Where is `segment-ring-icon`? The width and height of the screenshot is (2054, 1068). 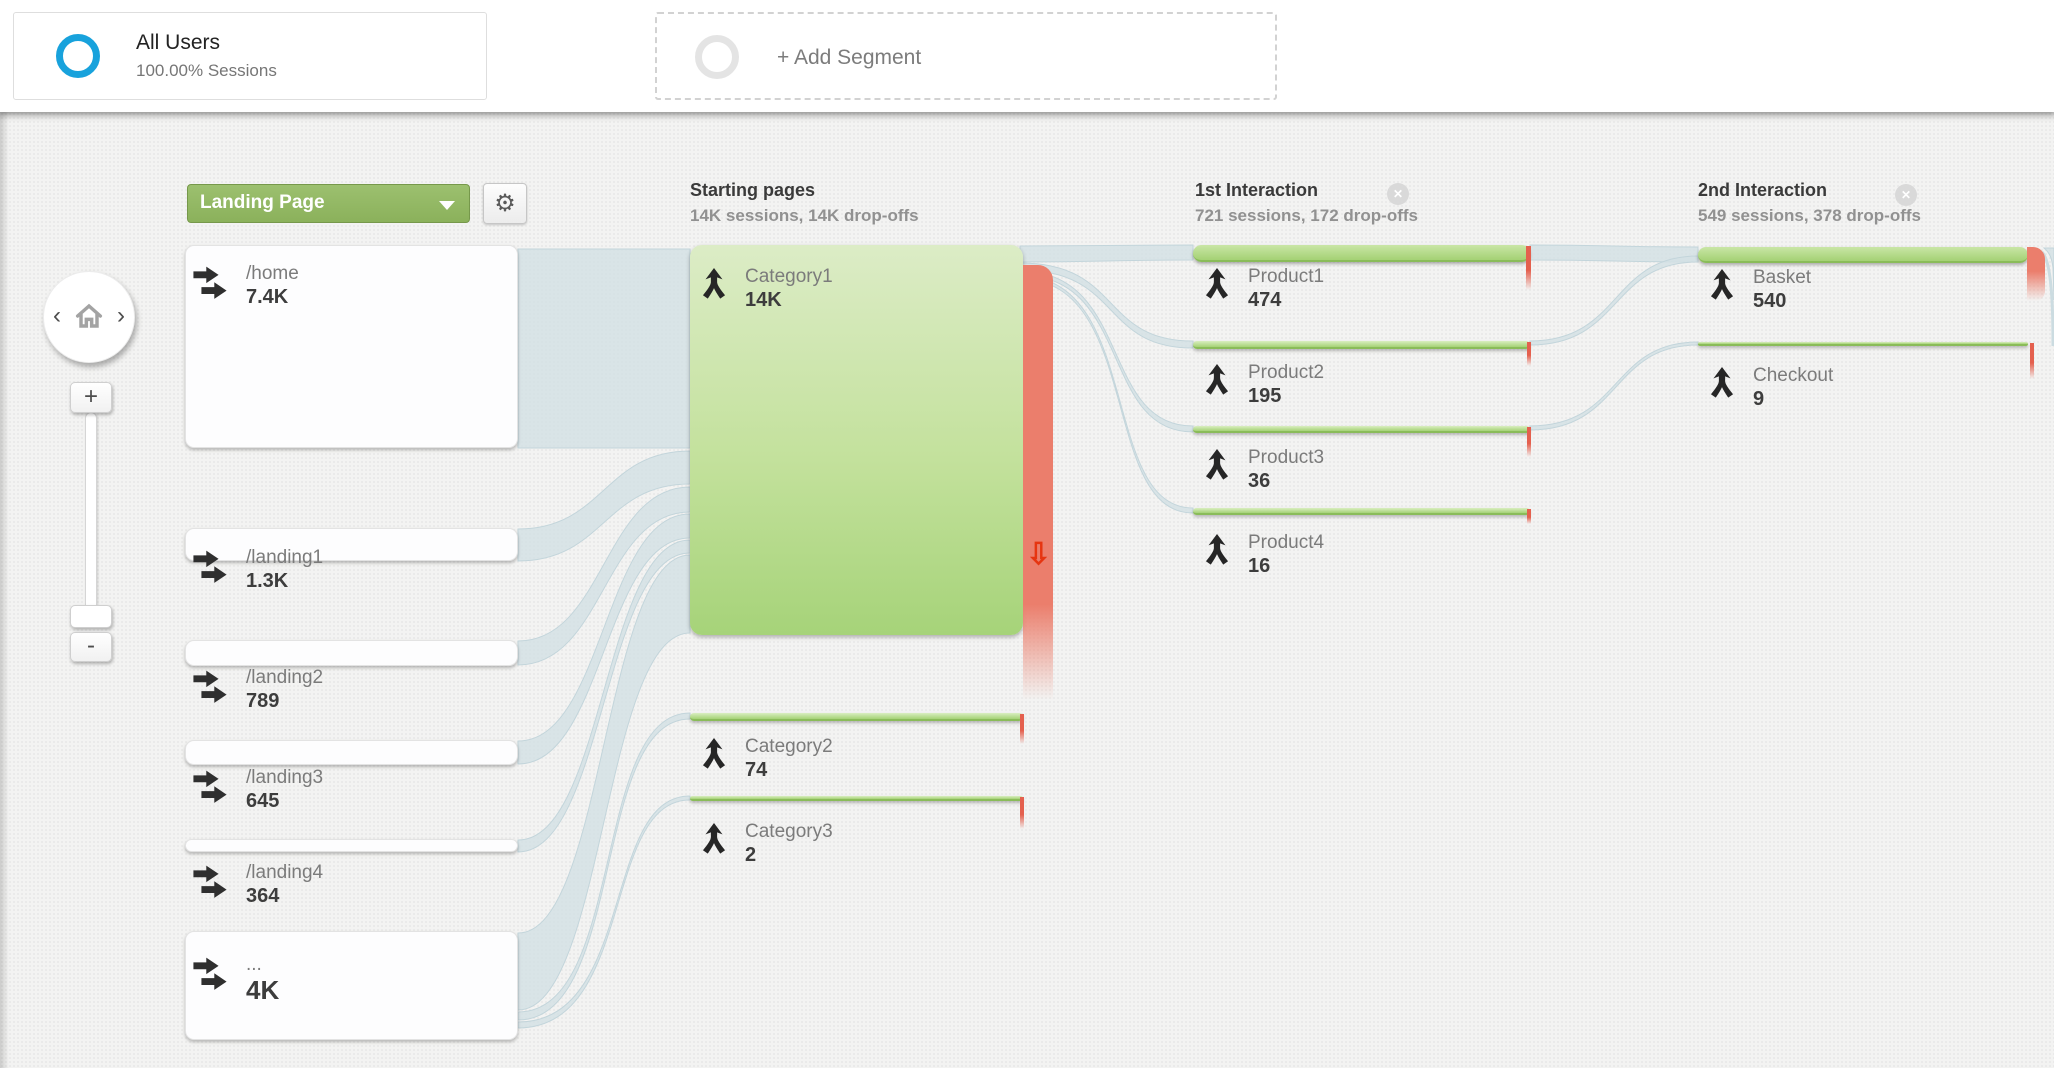 segment-ring-icon is located at coordinates (78, 56).